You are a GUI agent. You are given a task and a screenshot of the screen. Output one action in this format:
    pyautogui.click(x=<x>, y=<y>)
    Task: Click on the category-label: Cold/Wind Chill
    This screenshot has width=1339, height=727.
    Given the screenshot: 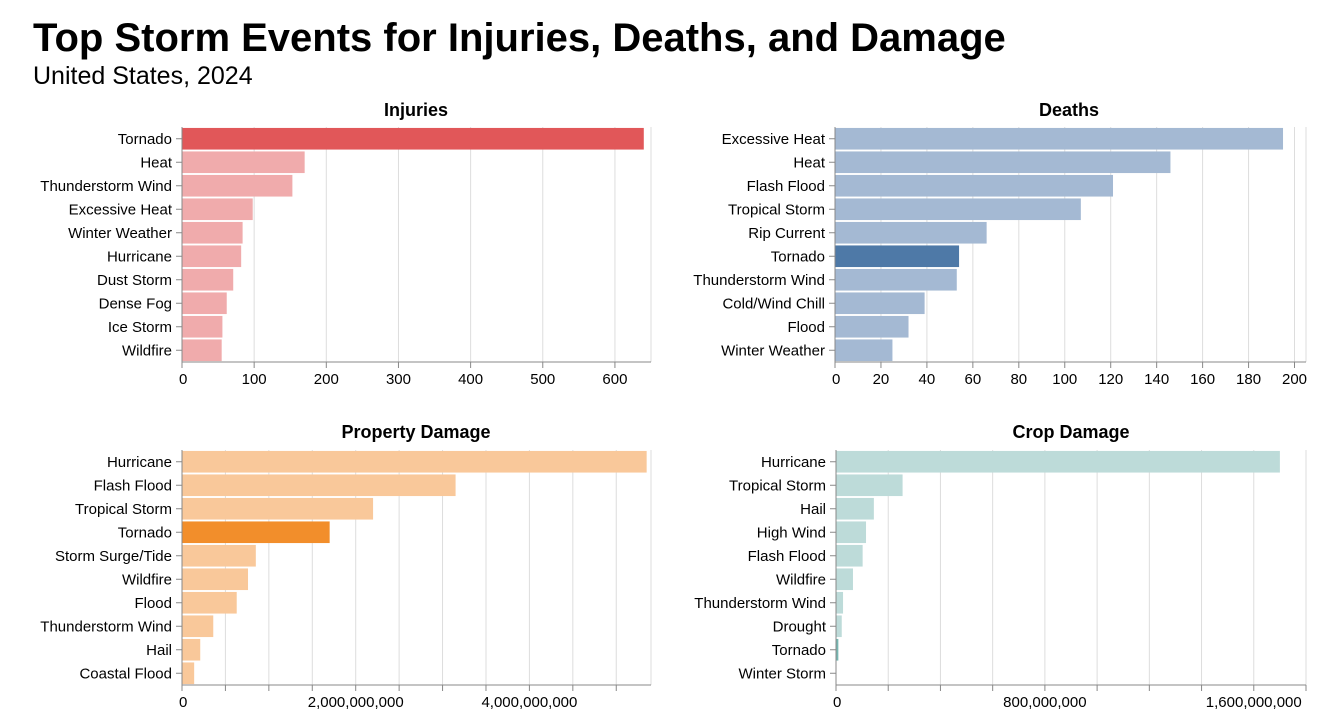 What is the action you would take?
    pyautogui.click(x=773, y=303)
    